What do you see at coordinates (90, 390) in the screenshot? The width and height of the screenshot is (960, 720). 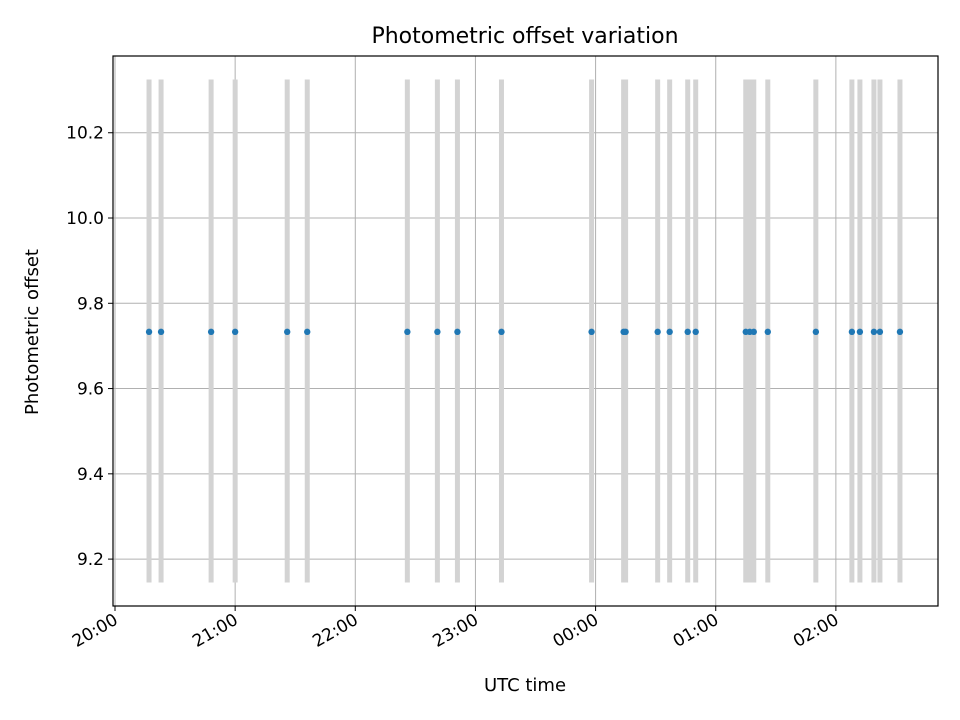 I see `y-tick-label: 9.6` at bounding box center [90, 390].